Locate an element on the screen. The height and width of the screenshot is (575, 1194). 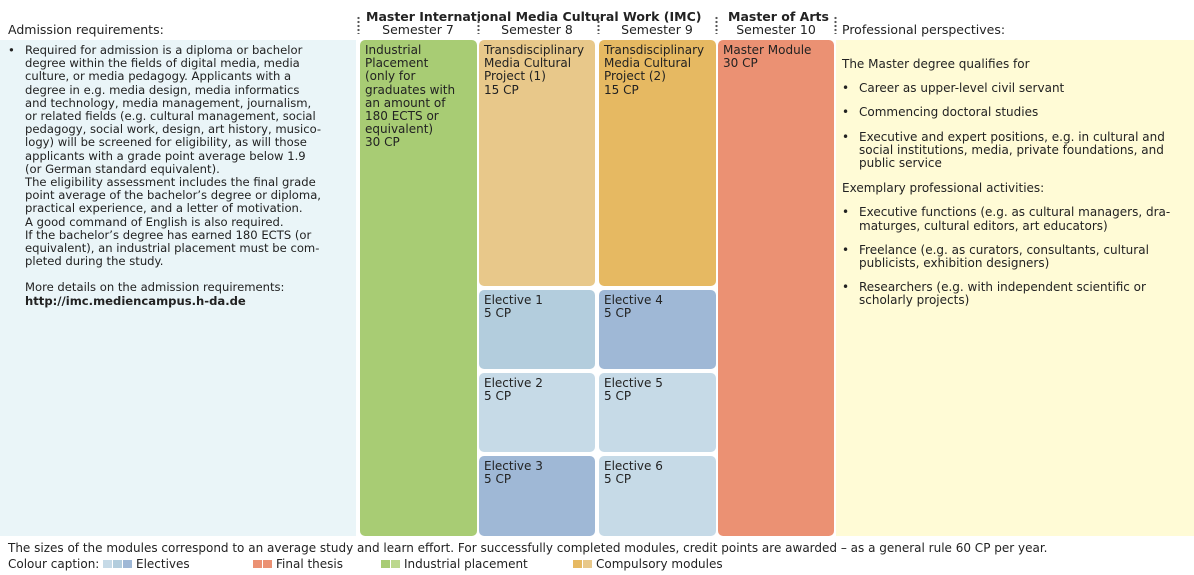
module-text: Master Module is located at coordinates (767, 50).